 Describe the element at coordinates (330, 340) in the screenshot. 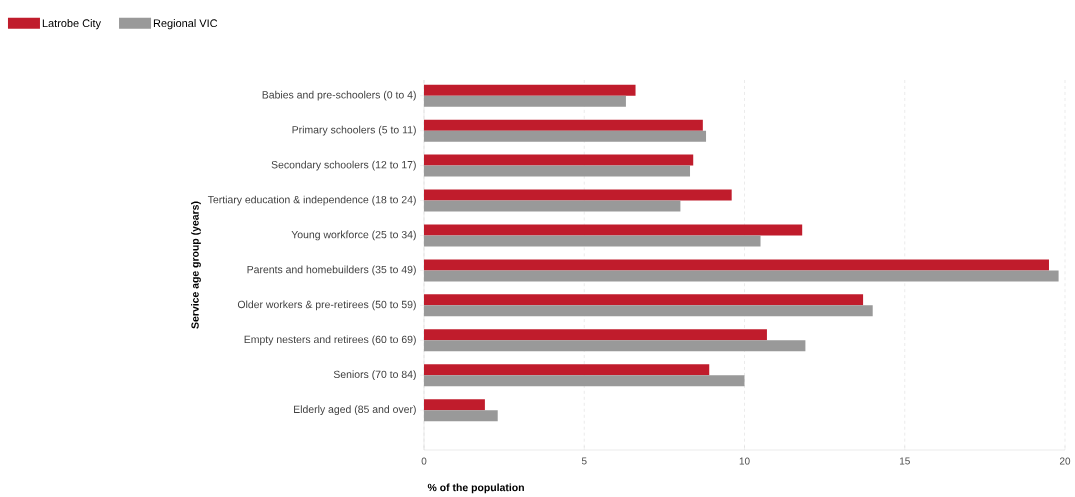

I see `y-tick-label: Empty nesters and retirees (60 to 69)` at that location.